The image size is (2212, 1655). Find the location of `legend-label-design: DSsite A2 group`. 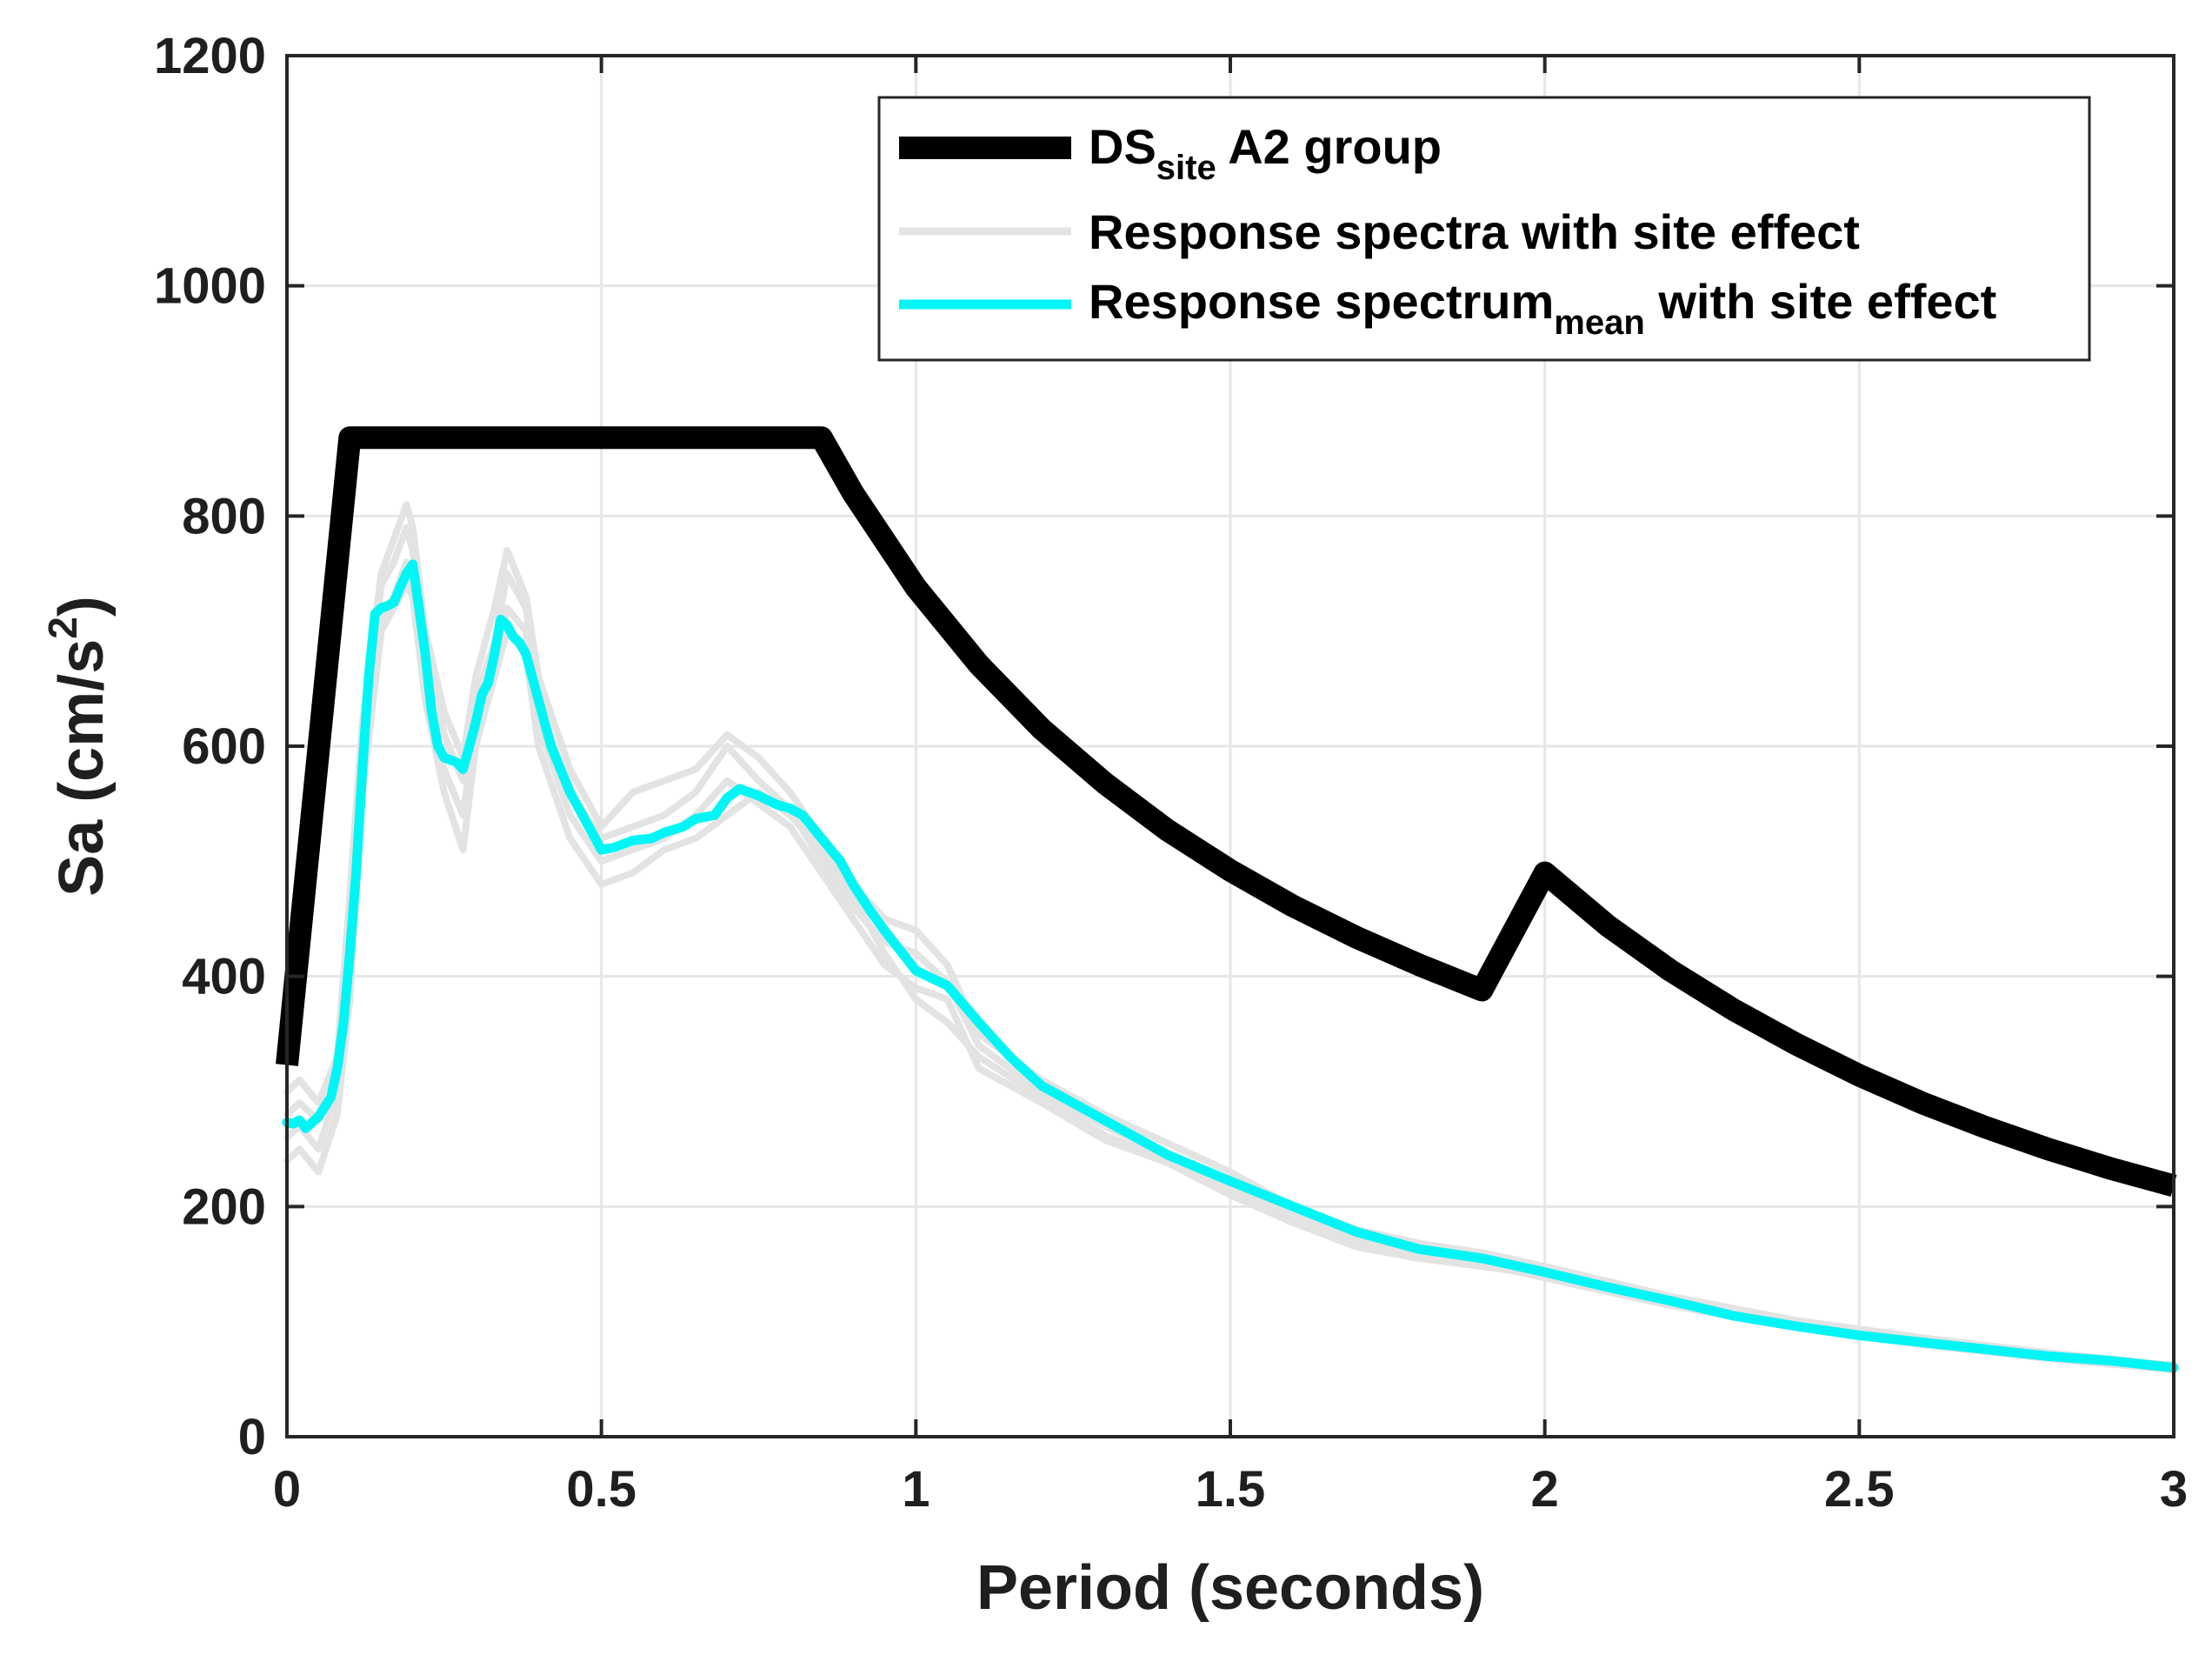

legend-label-design: DSsite A2 group is located at coordinates (1265, 153).